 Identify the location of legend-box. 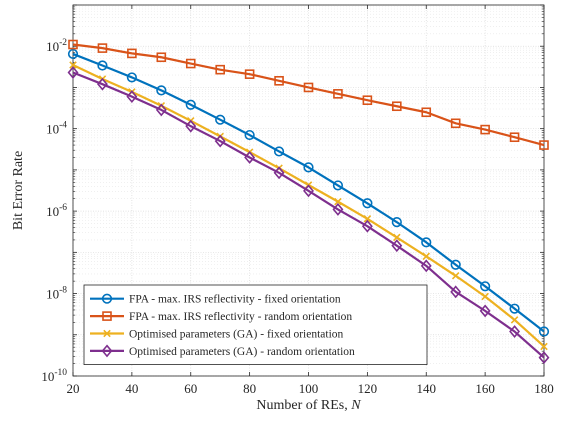
(255, 324).